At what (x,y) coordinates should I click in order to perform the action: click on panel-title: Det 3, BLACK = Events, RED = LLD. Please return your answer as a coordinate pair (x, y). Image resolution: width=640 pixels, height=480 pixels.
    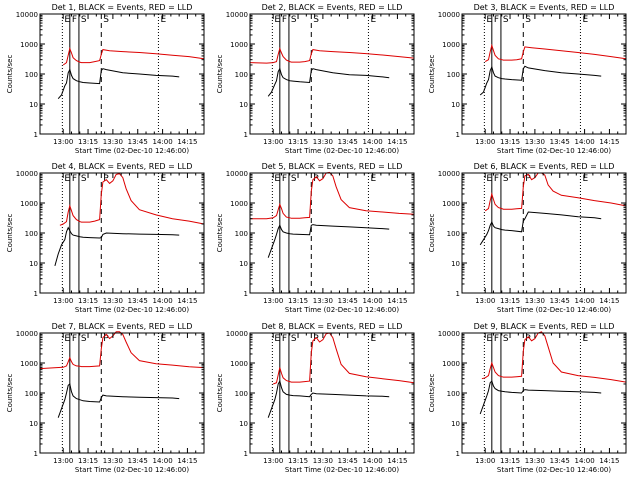
    Looking at the image, I should click on (544, 7).